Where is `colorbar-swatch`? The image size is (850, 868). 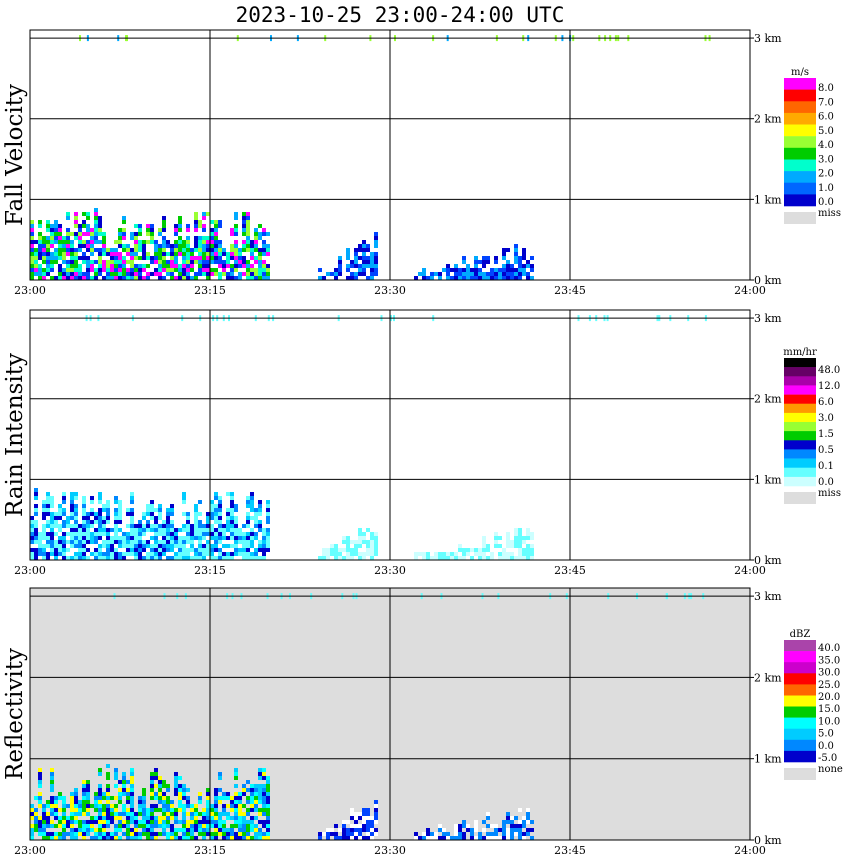
colorbar-swatch is located at coordinates (800, 84).